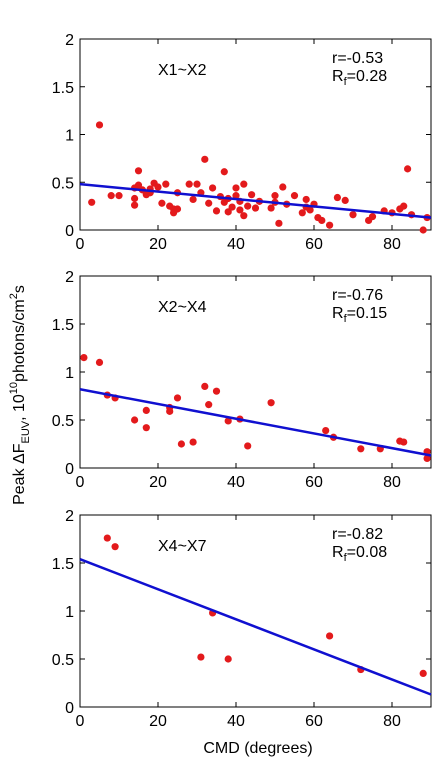 This screenshot has height=768, width=443. I want to click on r-value: r=-0.53, so click(357, 58).